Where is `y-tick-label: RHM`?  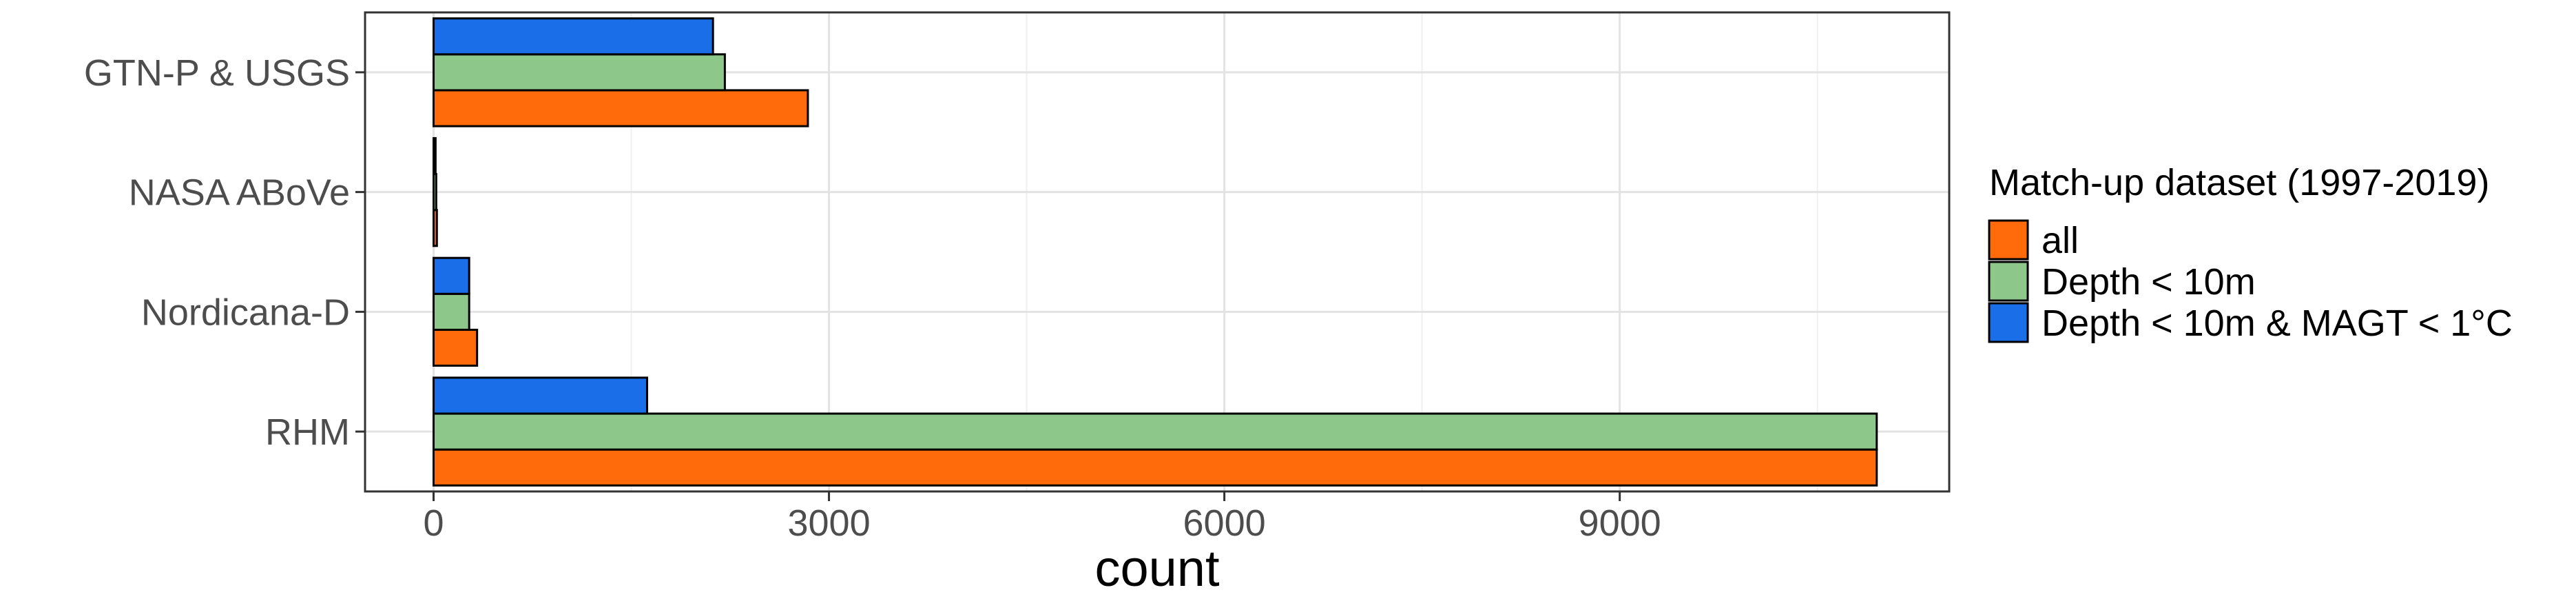
y-tick-label: RHM is located at coordinates (307, 432).